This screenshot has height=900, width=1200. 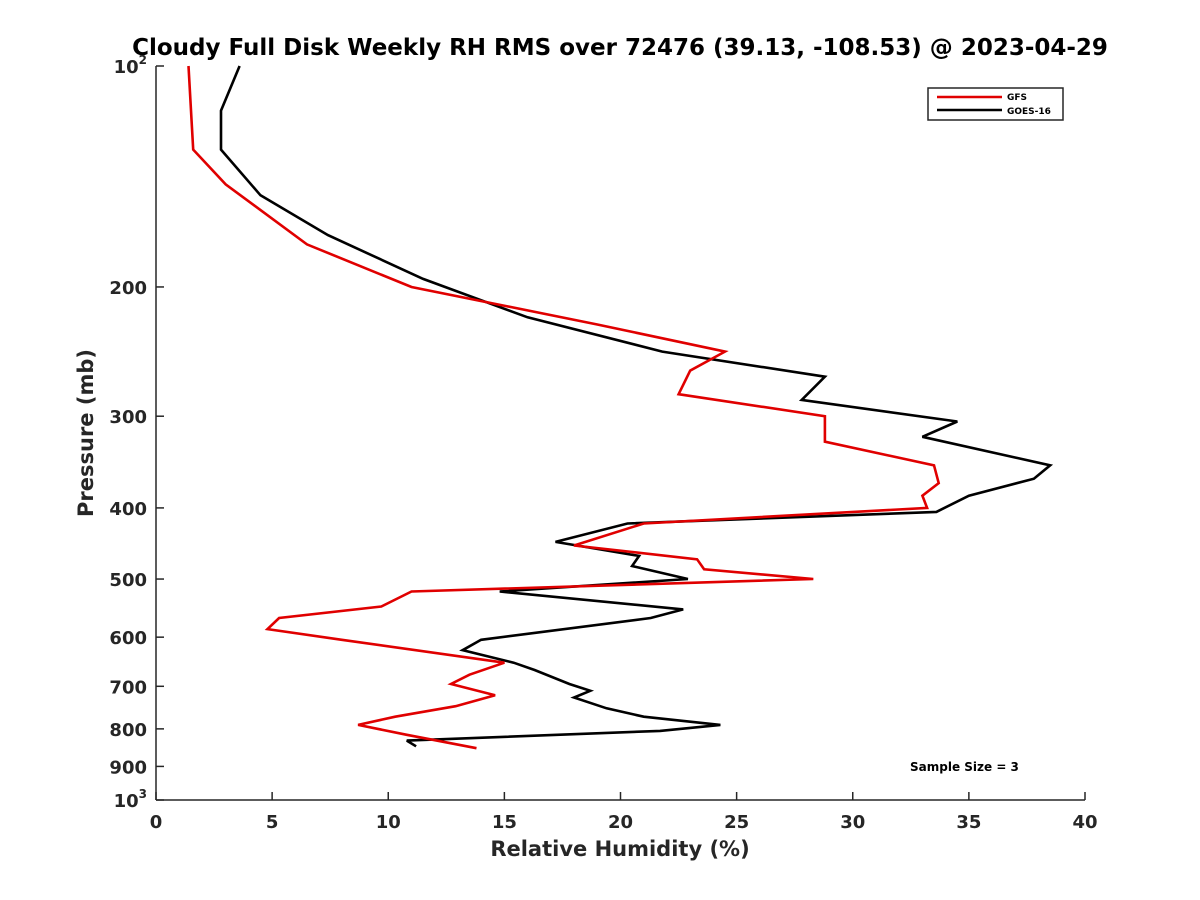 I want to click on x-tick-label: 5, so click(x=272, y=822).